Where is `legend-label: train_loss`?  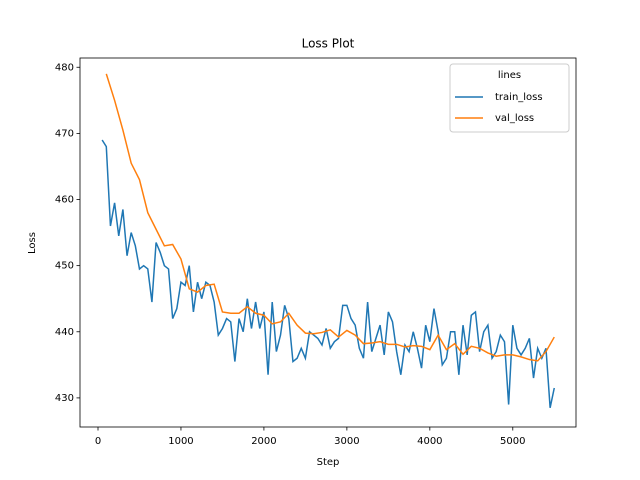 legend-label: train_loss is located at coordinates (519, 97).